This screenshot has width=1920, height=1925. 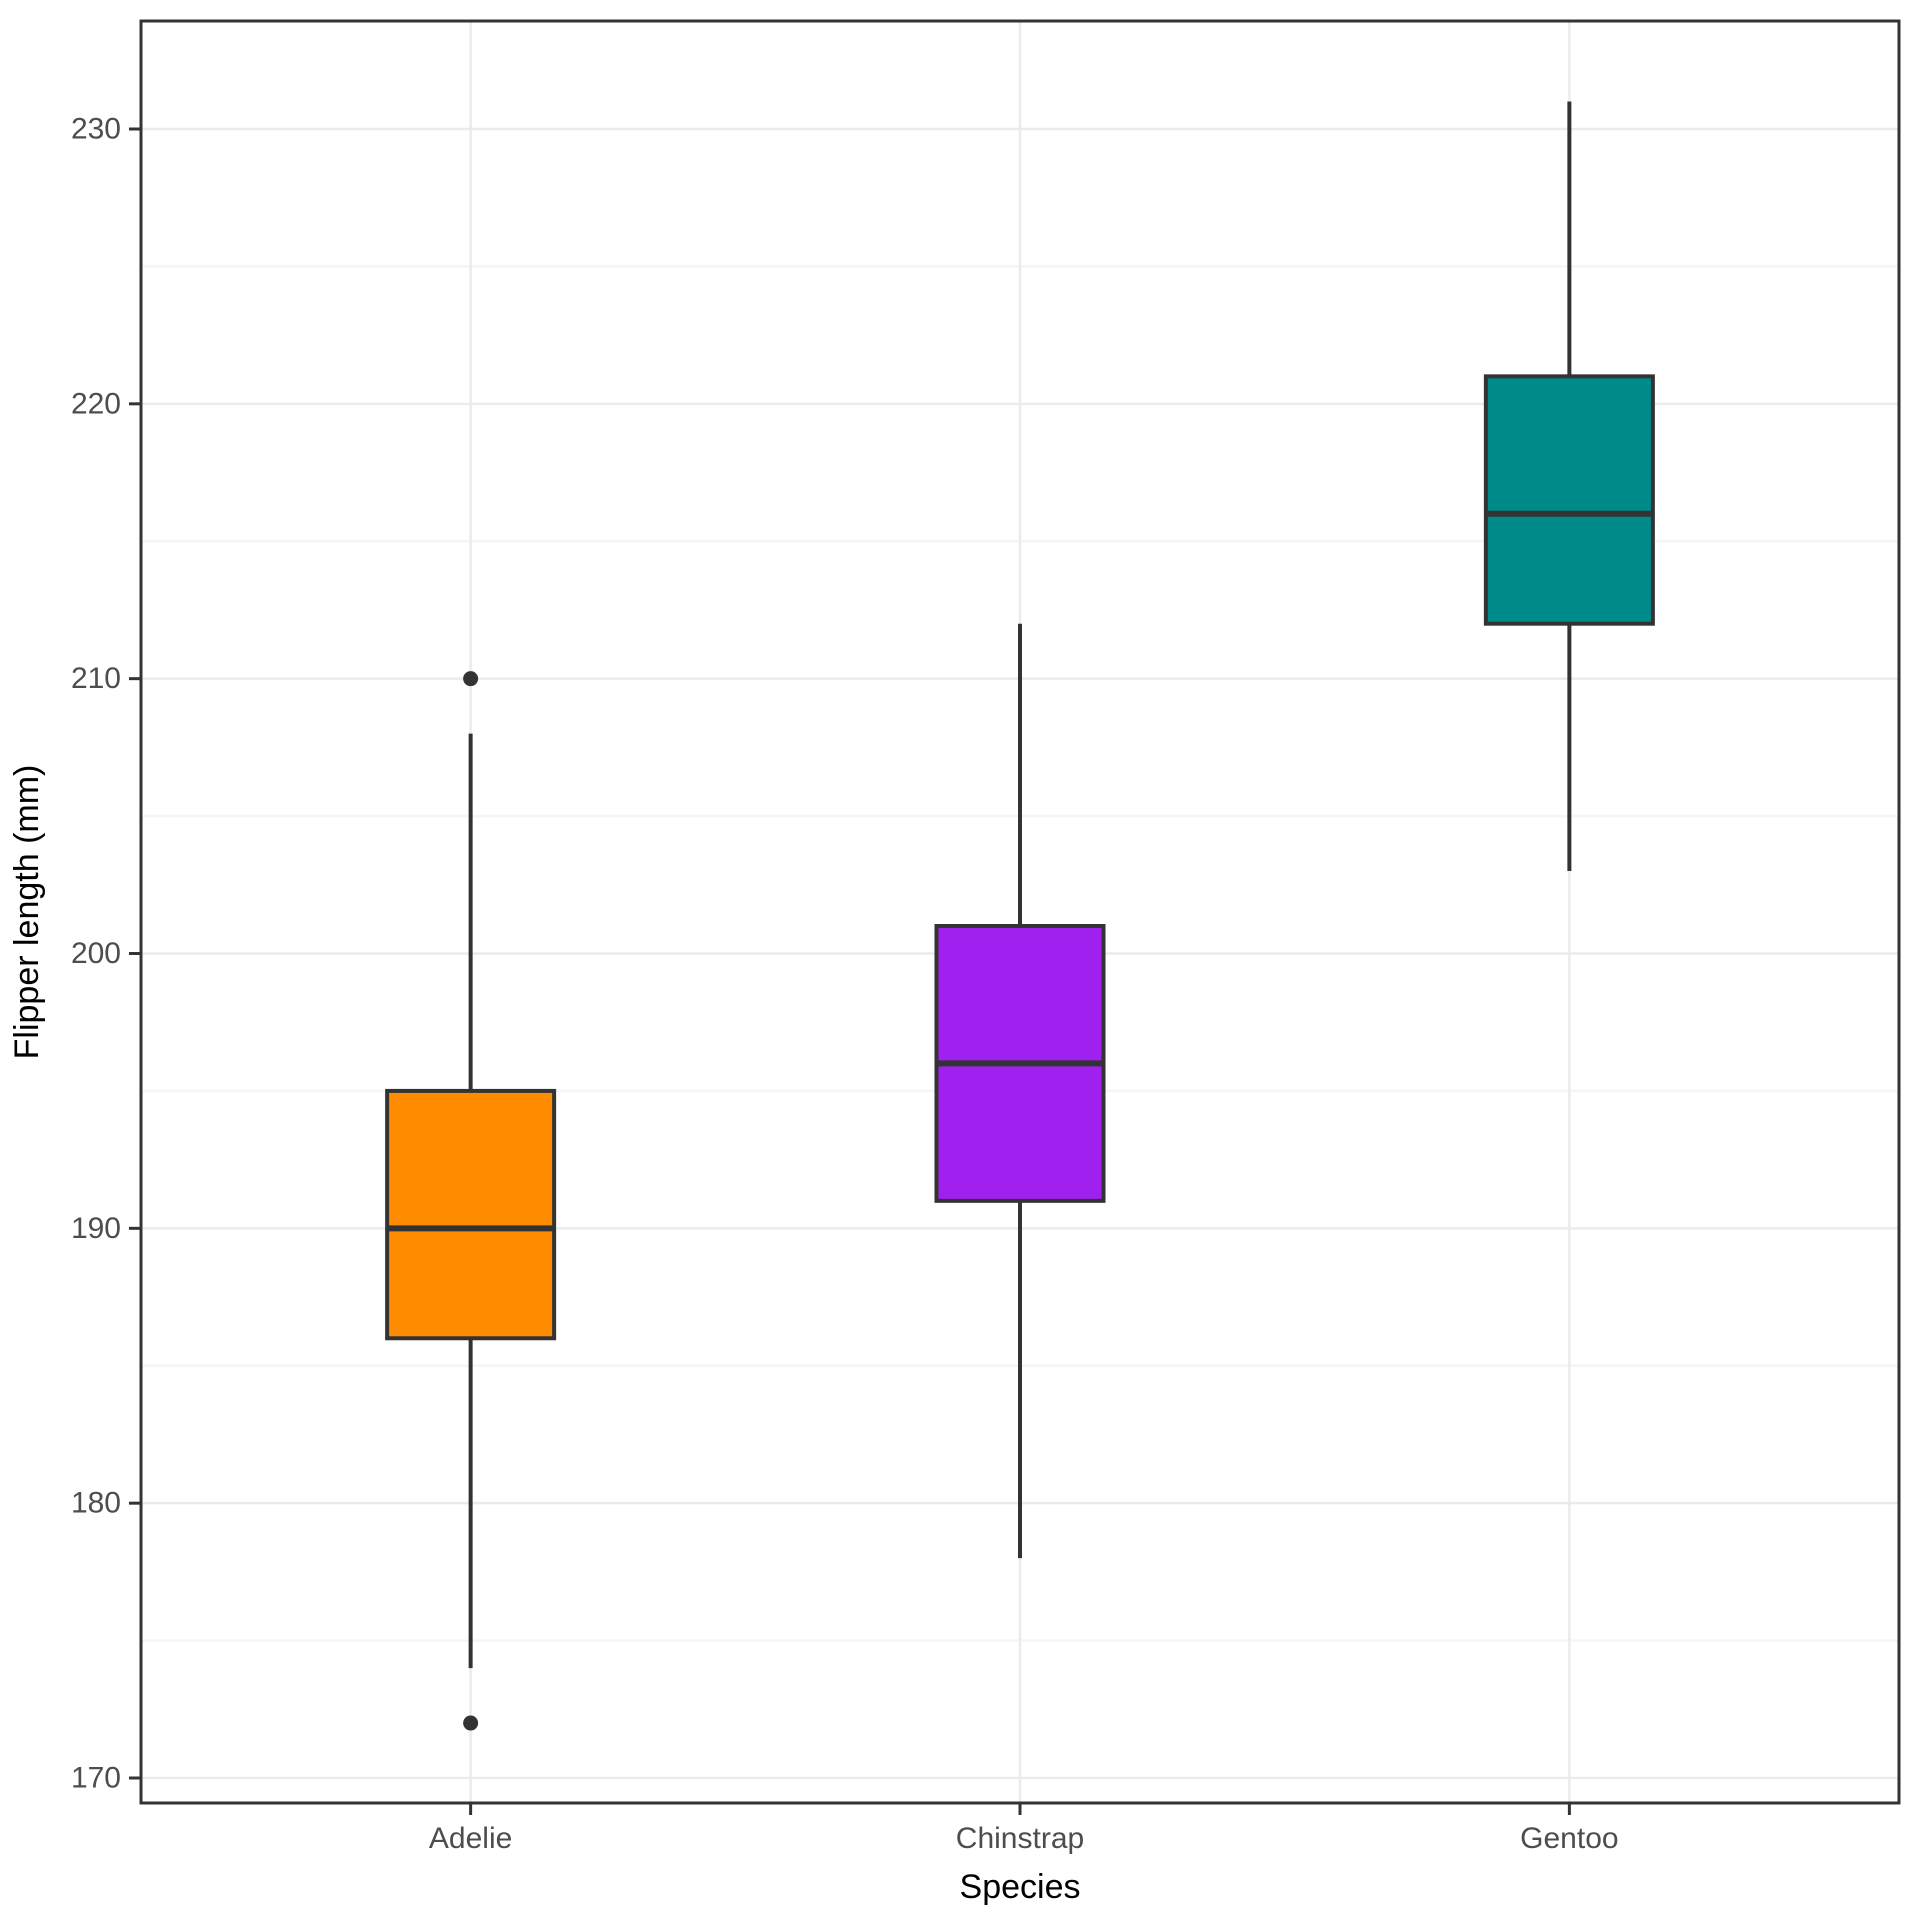 What do you see at coordinates (27, 912) in the screenshot?
I see `y-axis-title: Flipper length (mm)` at bounding box center [27, 912].